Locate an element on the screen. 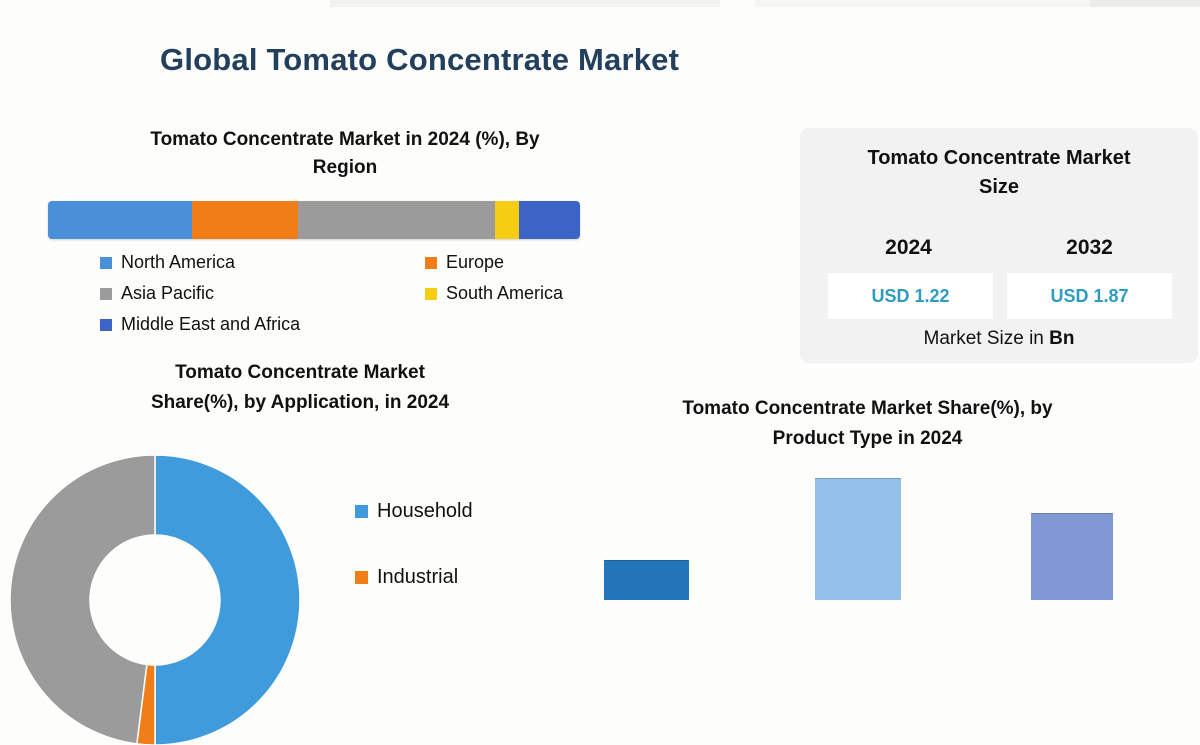 The width and height of the screenshot is (1200, 745). market-size-title: Tomato Concentrate Market Size is located at coordinates (999, 173).